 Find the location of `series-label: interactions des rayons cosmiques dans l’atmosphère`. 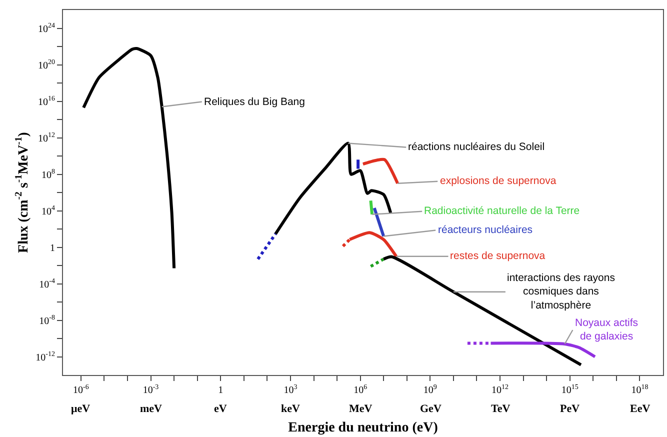

series-label: interactions des rayons cosmiques dans l’atmosphère is located at coordinates (561, 292).